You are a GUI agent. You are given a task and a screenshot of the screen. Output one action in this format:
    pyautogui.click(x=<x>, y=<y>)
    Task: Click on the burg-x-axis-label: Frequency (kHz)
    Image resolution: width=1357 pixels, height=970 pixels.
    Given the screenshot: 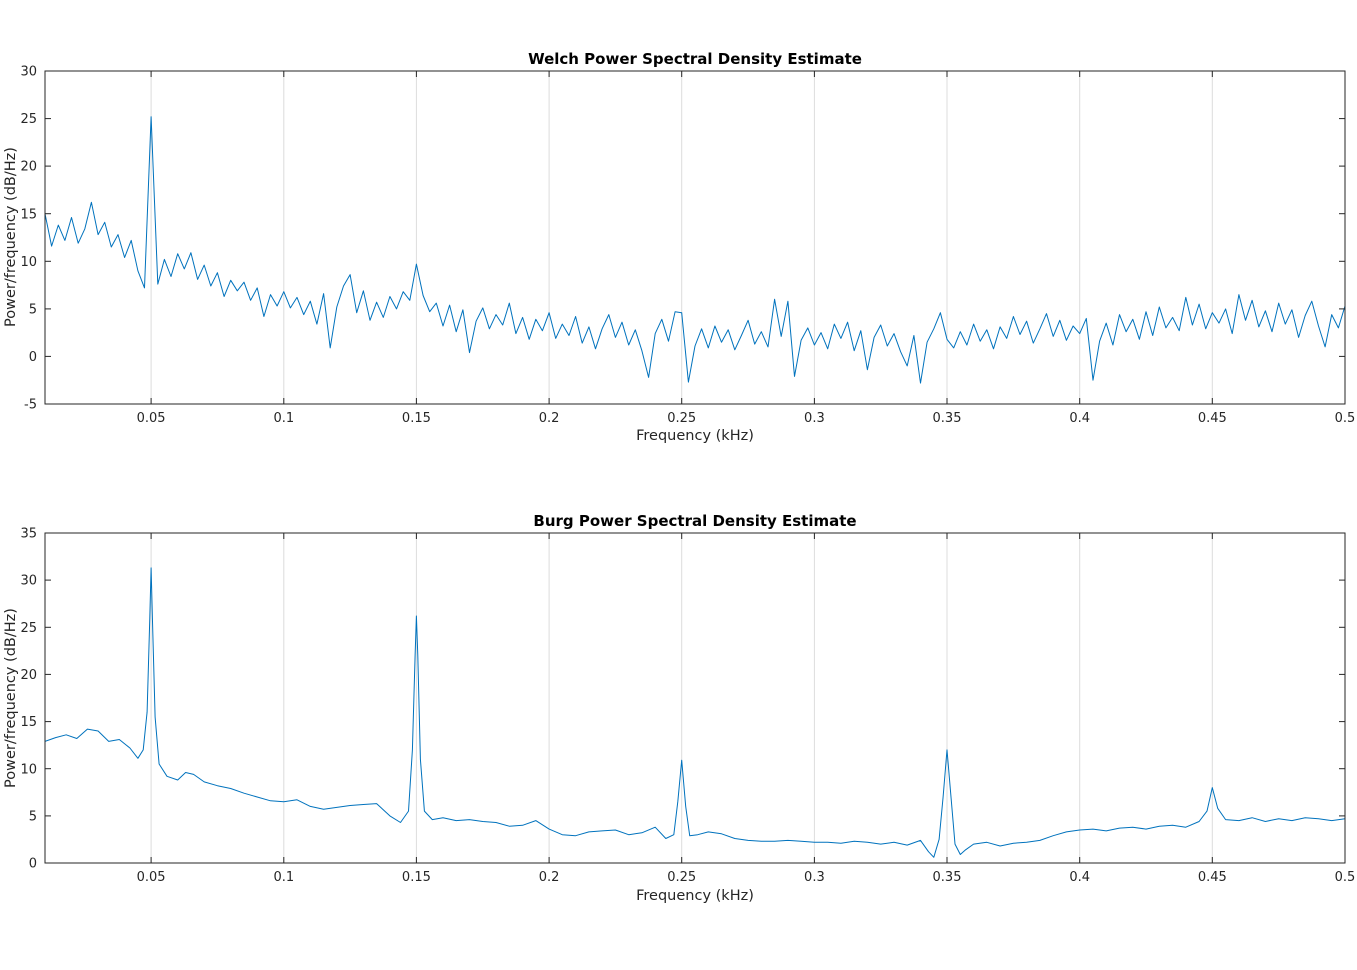 What is the action you would take?
    pyautogui.click(x=695, y=896)
    